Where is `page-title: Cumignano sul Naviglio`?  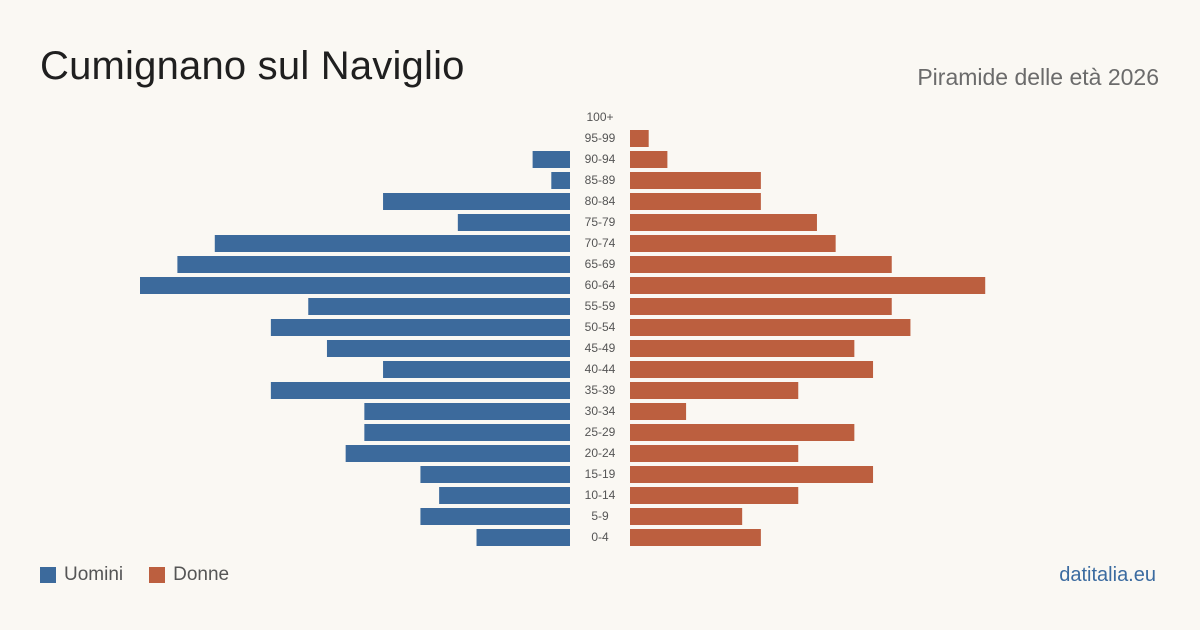 page-title: Cumignano sul Naviglio is located at coordinates (252, 66).